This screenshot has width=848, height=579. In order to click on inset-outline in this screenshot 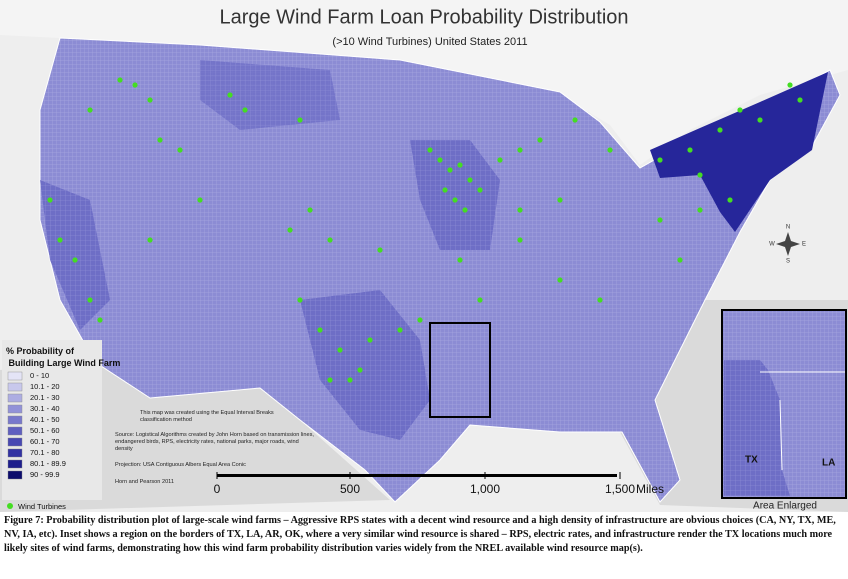, I will do `click(460, 370)`.